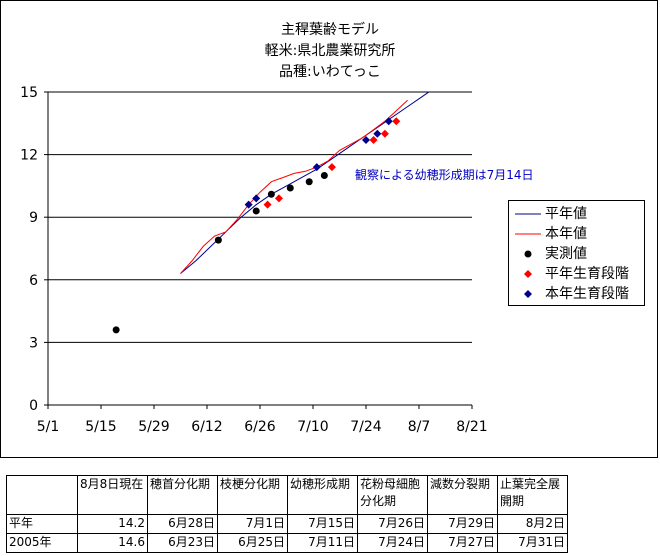 The width and height of the screenshot is (660, 556). I want to click on series-line-current-year, so click(294, 186).